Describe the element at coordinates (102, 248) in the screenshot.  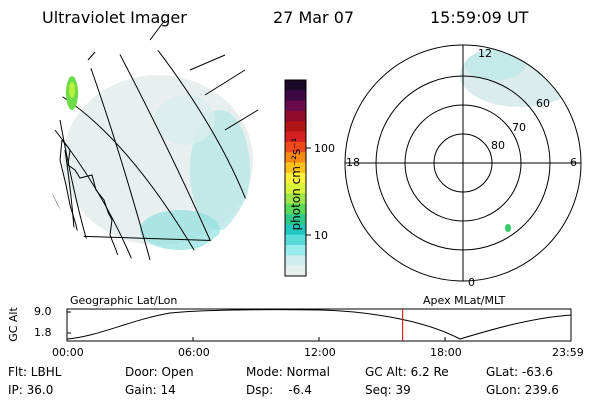
I see `terminator-line` at that location.